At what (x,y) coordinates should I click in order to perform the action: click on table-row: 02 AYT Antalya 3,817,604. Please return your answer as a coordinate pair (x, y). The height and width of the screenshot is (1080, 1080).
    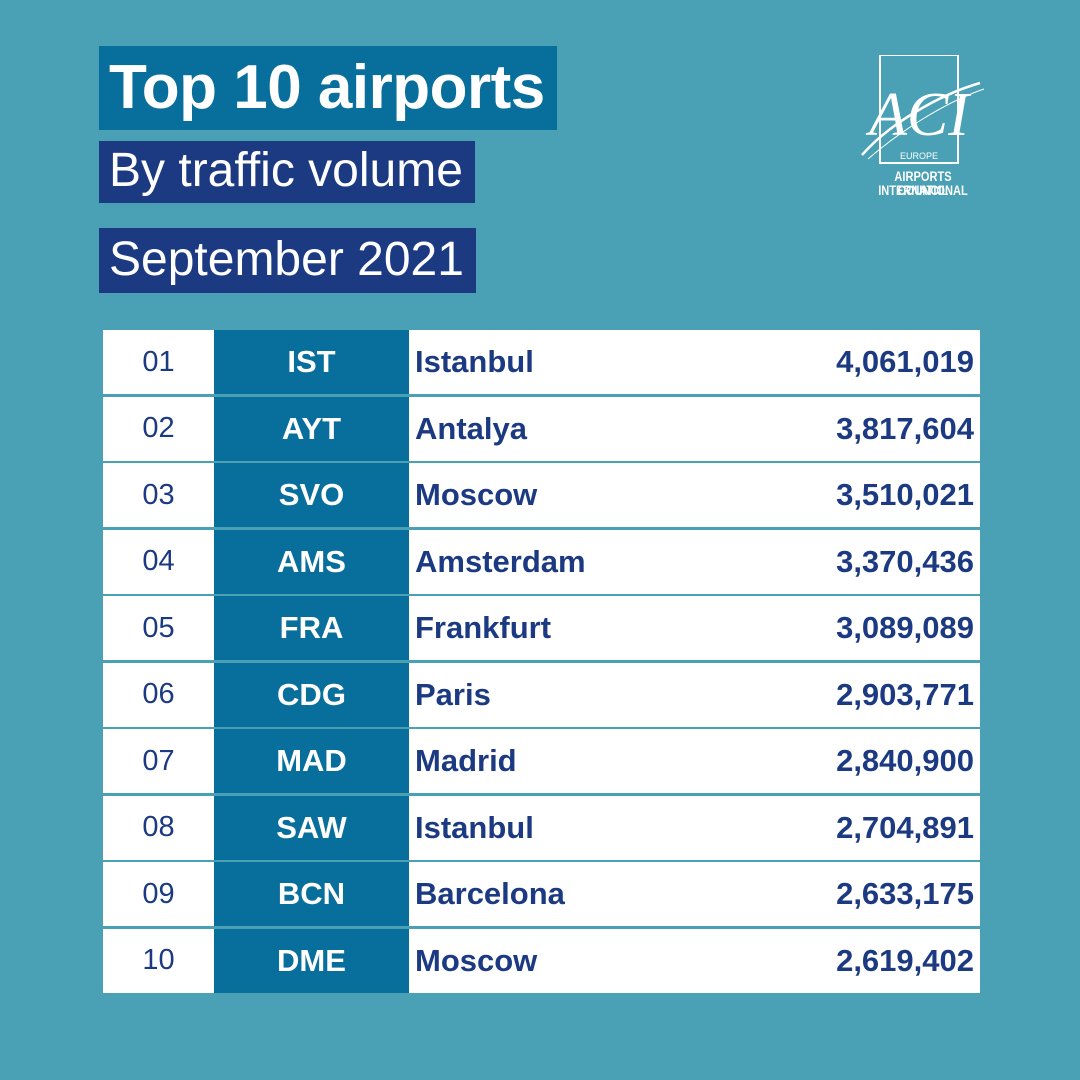
    Looking at the image, I should click on (541, 428).